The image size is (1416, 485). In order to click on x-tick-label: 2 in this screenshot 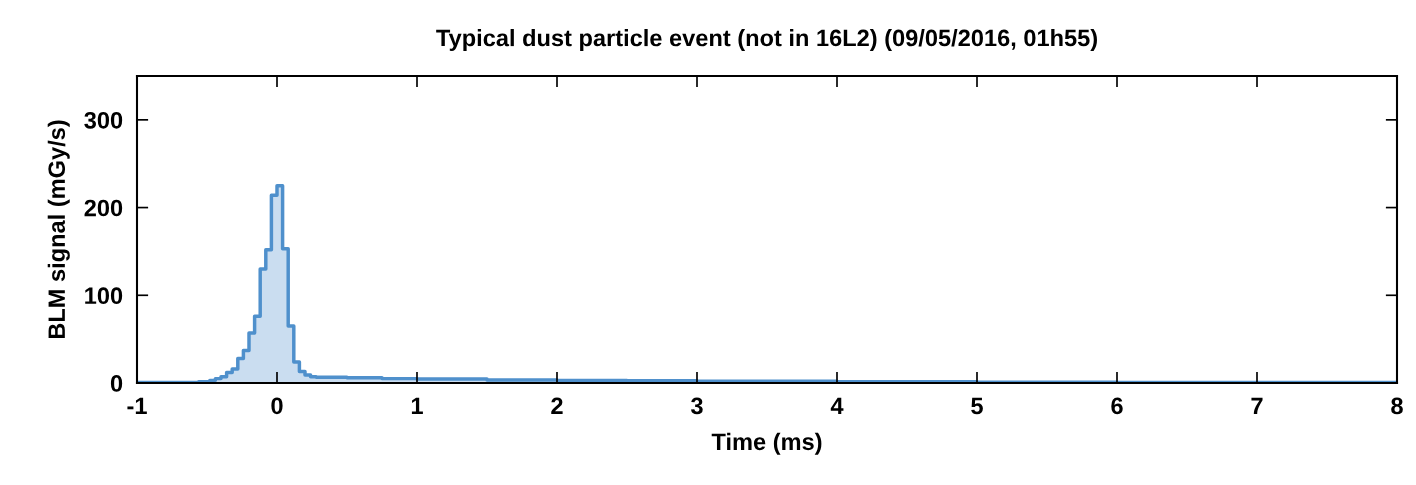, I will do `click(557, 405)`.